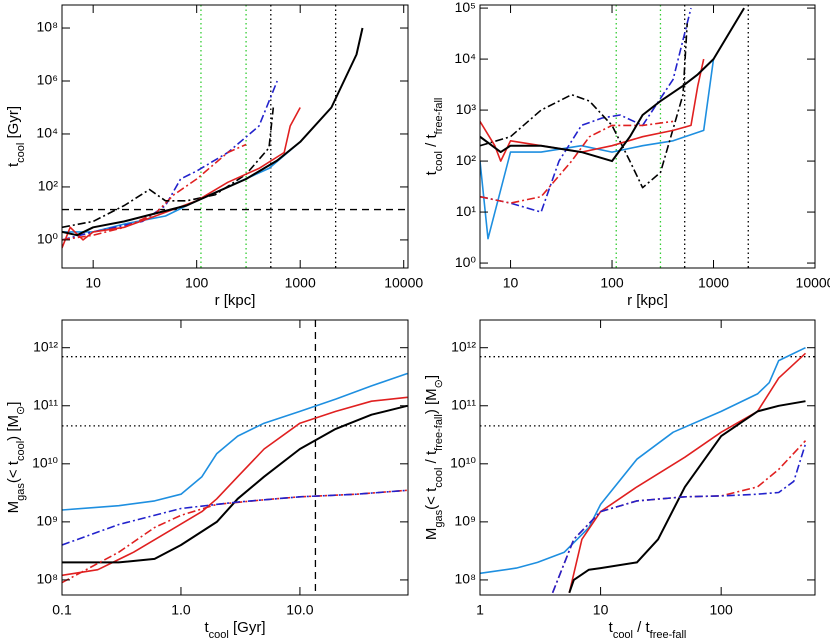 This screenshot has height=638, width=830. What do you see at coordinates (299, 610) in the screenshot?
I see `x-tick-label: 10.0` at bounding box center [299, 610].